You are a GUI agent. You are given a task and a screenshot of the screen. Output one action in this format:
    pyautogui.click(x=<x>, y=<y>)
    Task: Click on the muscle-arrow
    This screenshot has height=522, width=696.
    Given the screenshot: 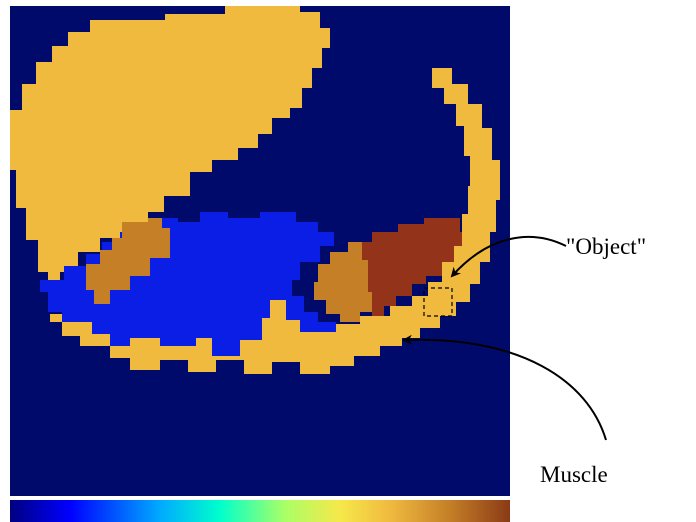 What is the action you would take?
    pyautogui.click(x=504, y=387)
    